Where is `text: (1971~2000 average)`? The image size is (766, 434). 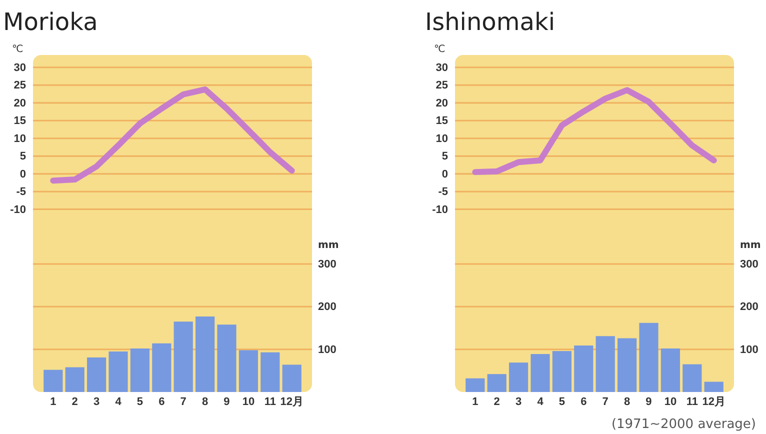 text: (1971~2000 average) is located at coordinates (683, 424).